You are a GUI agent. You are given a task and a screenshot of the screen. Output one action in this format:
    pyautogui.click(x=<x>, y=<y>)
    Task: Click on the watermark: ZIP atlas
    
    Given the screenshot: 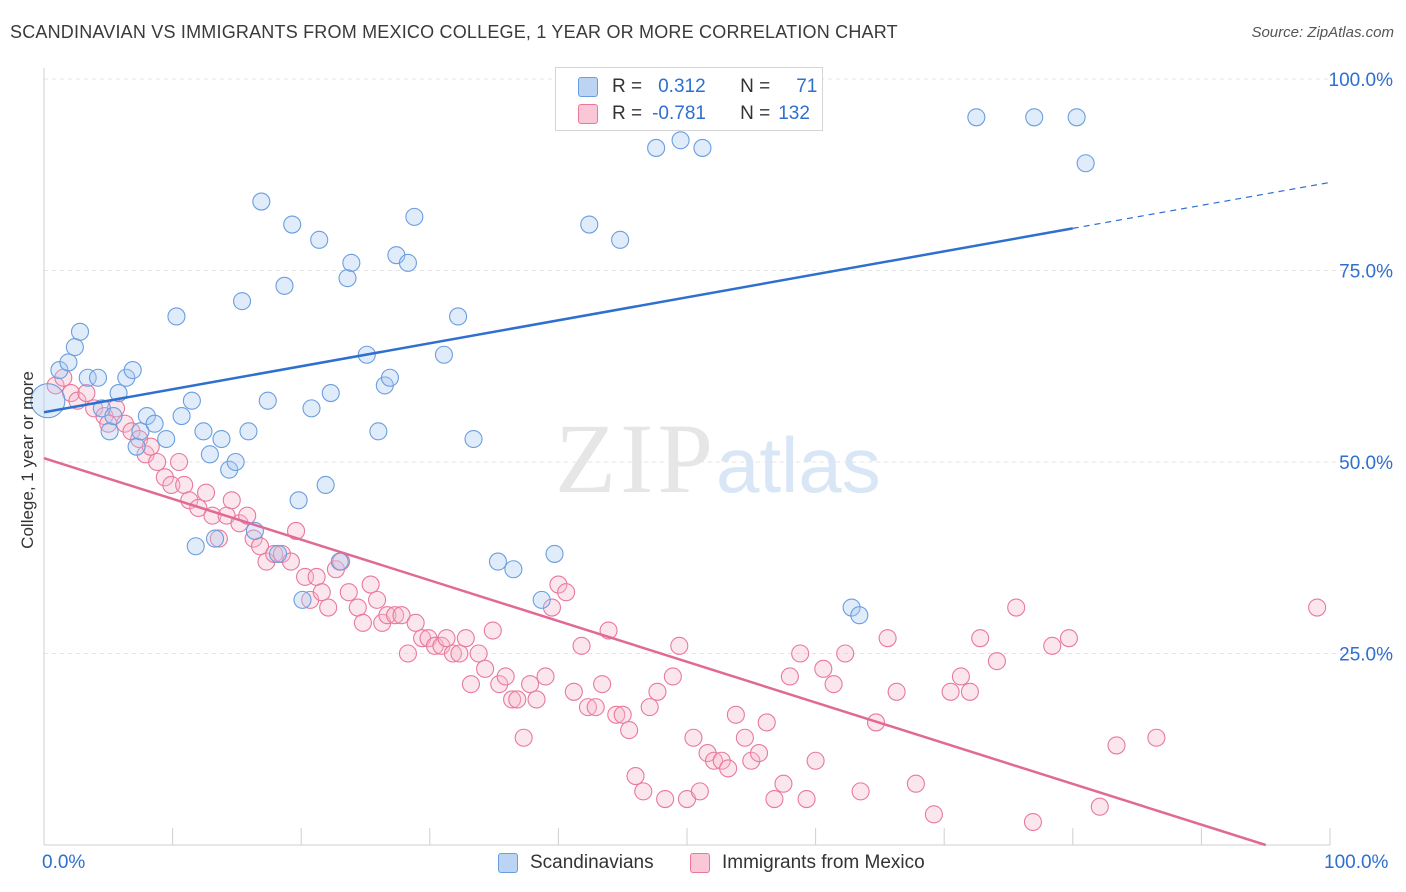 What is the action you would take?
    pyautogui.click(x=718, y=458)
    